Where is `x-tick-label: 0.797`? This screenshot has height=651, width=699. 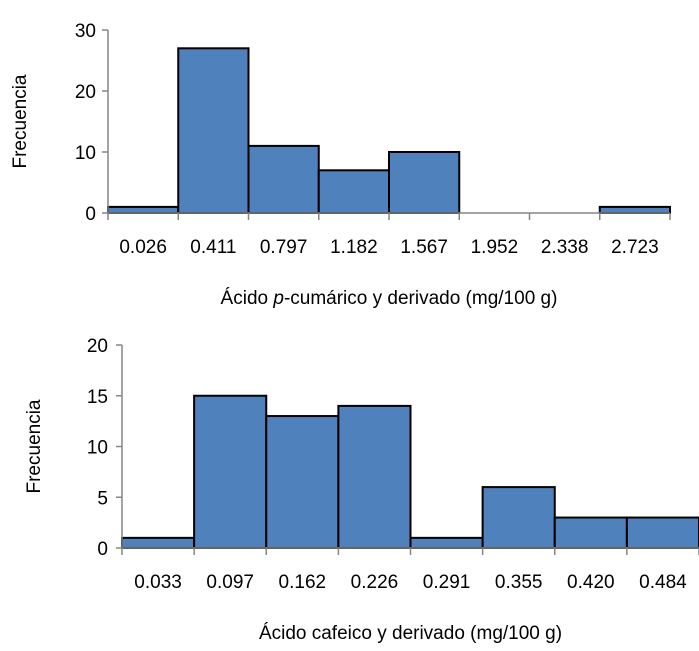 x-tick-label: 0.797 is located at coordinates (284, 247).